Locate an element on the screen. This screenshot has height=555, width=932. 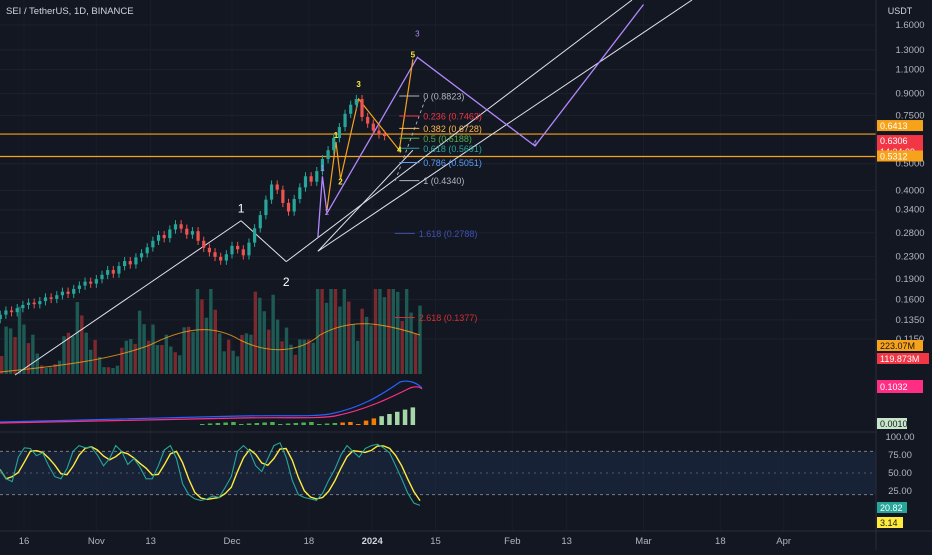
price-tick-label: 0.2800 is located at coordinates (909, 233).